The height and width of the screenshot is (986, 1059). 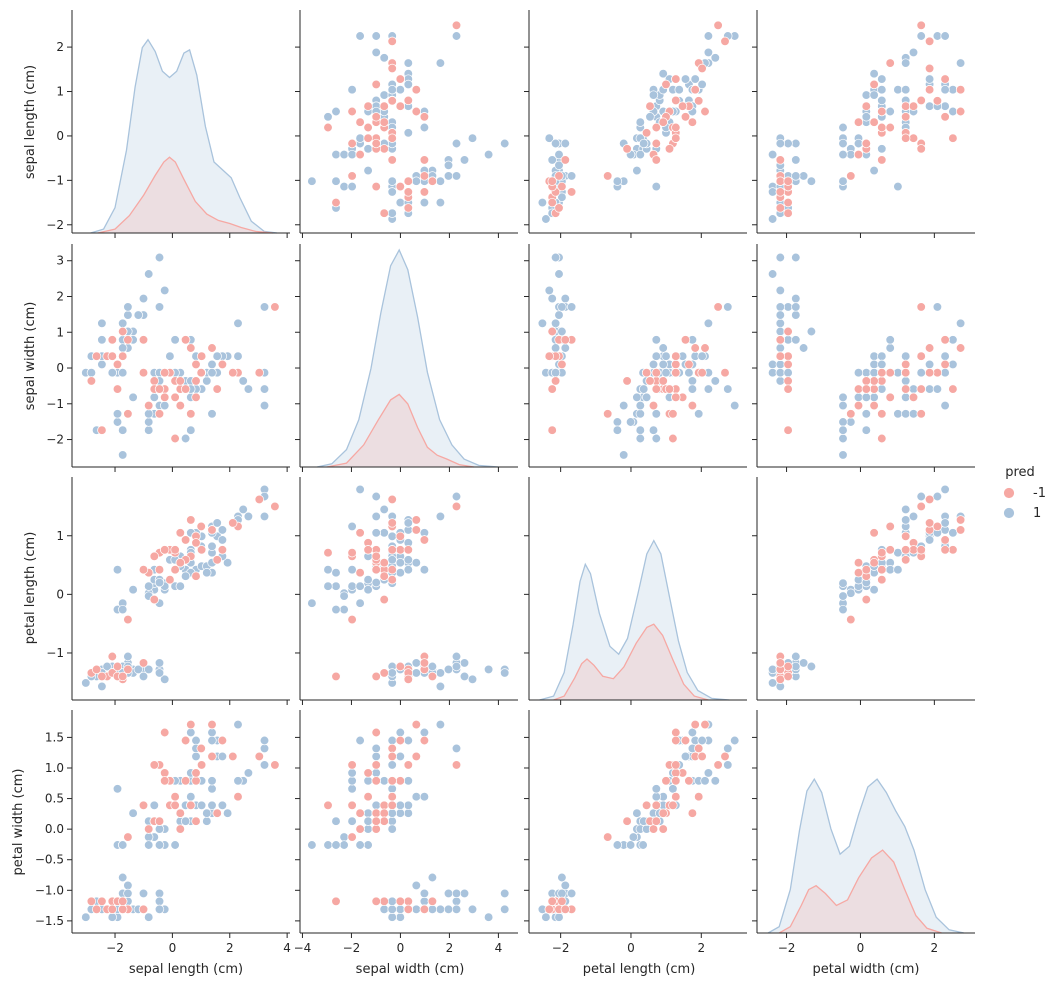 I want to click on legend: pred -1 1, so click(x=1024, y=493).